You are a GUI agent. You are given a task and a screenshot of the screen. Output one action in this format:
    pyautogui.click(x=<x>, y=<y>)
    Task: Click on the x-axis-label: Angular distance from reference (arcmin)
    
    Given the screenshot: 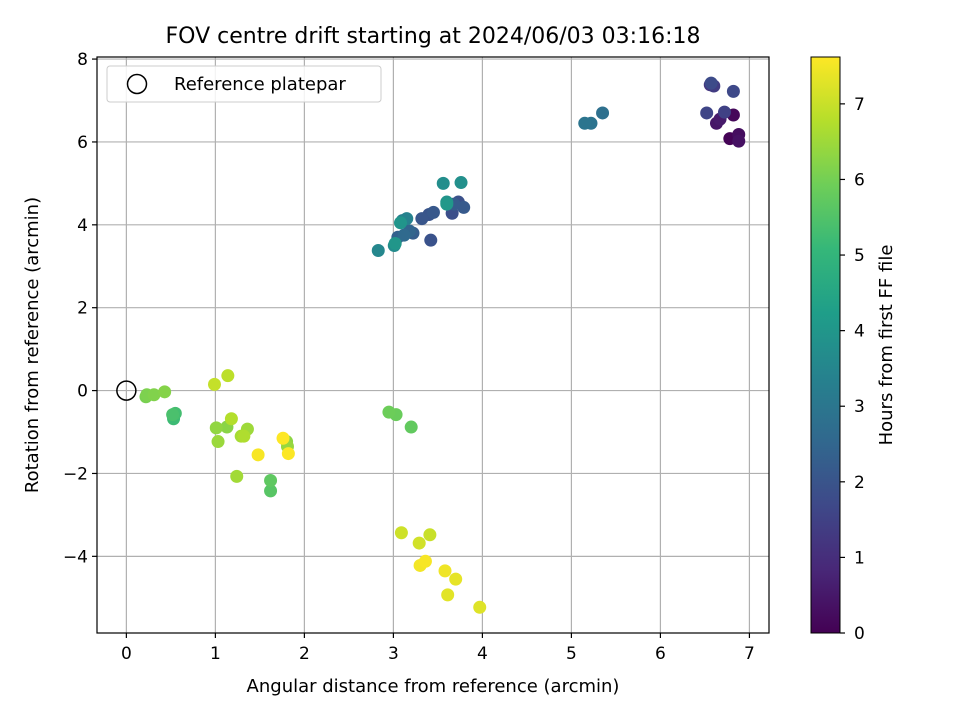 What is the action you would take?
    pyautogui.click(x=433, y=686)
    